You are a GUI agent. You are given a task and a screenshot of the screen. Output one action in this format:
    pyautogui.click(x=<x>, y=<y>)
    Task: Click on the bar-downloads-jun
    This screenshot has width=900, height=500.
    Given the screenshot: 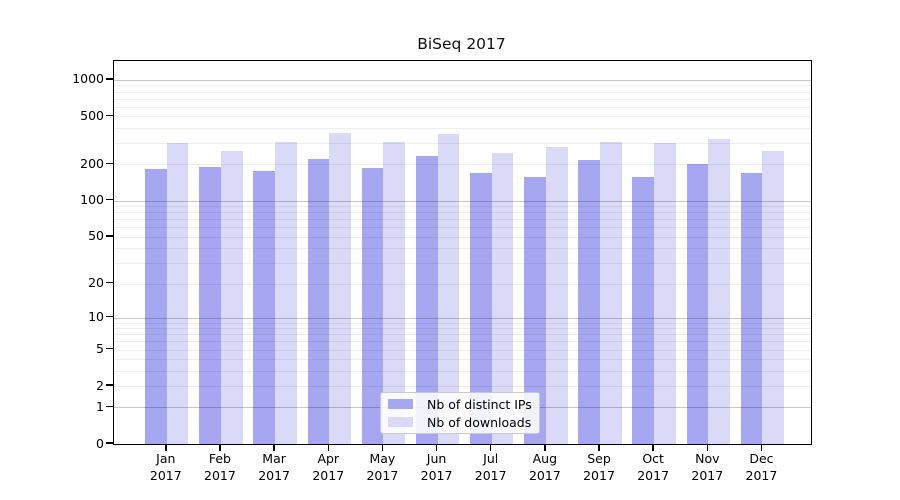 What is the action you would take?
    pyautogui.click(x=448, y=288)
    